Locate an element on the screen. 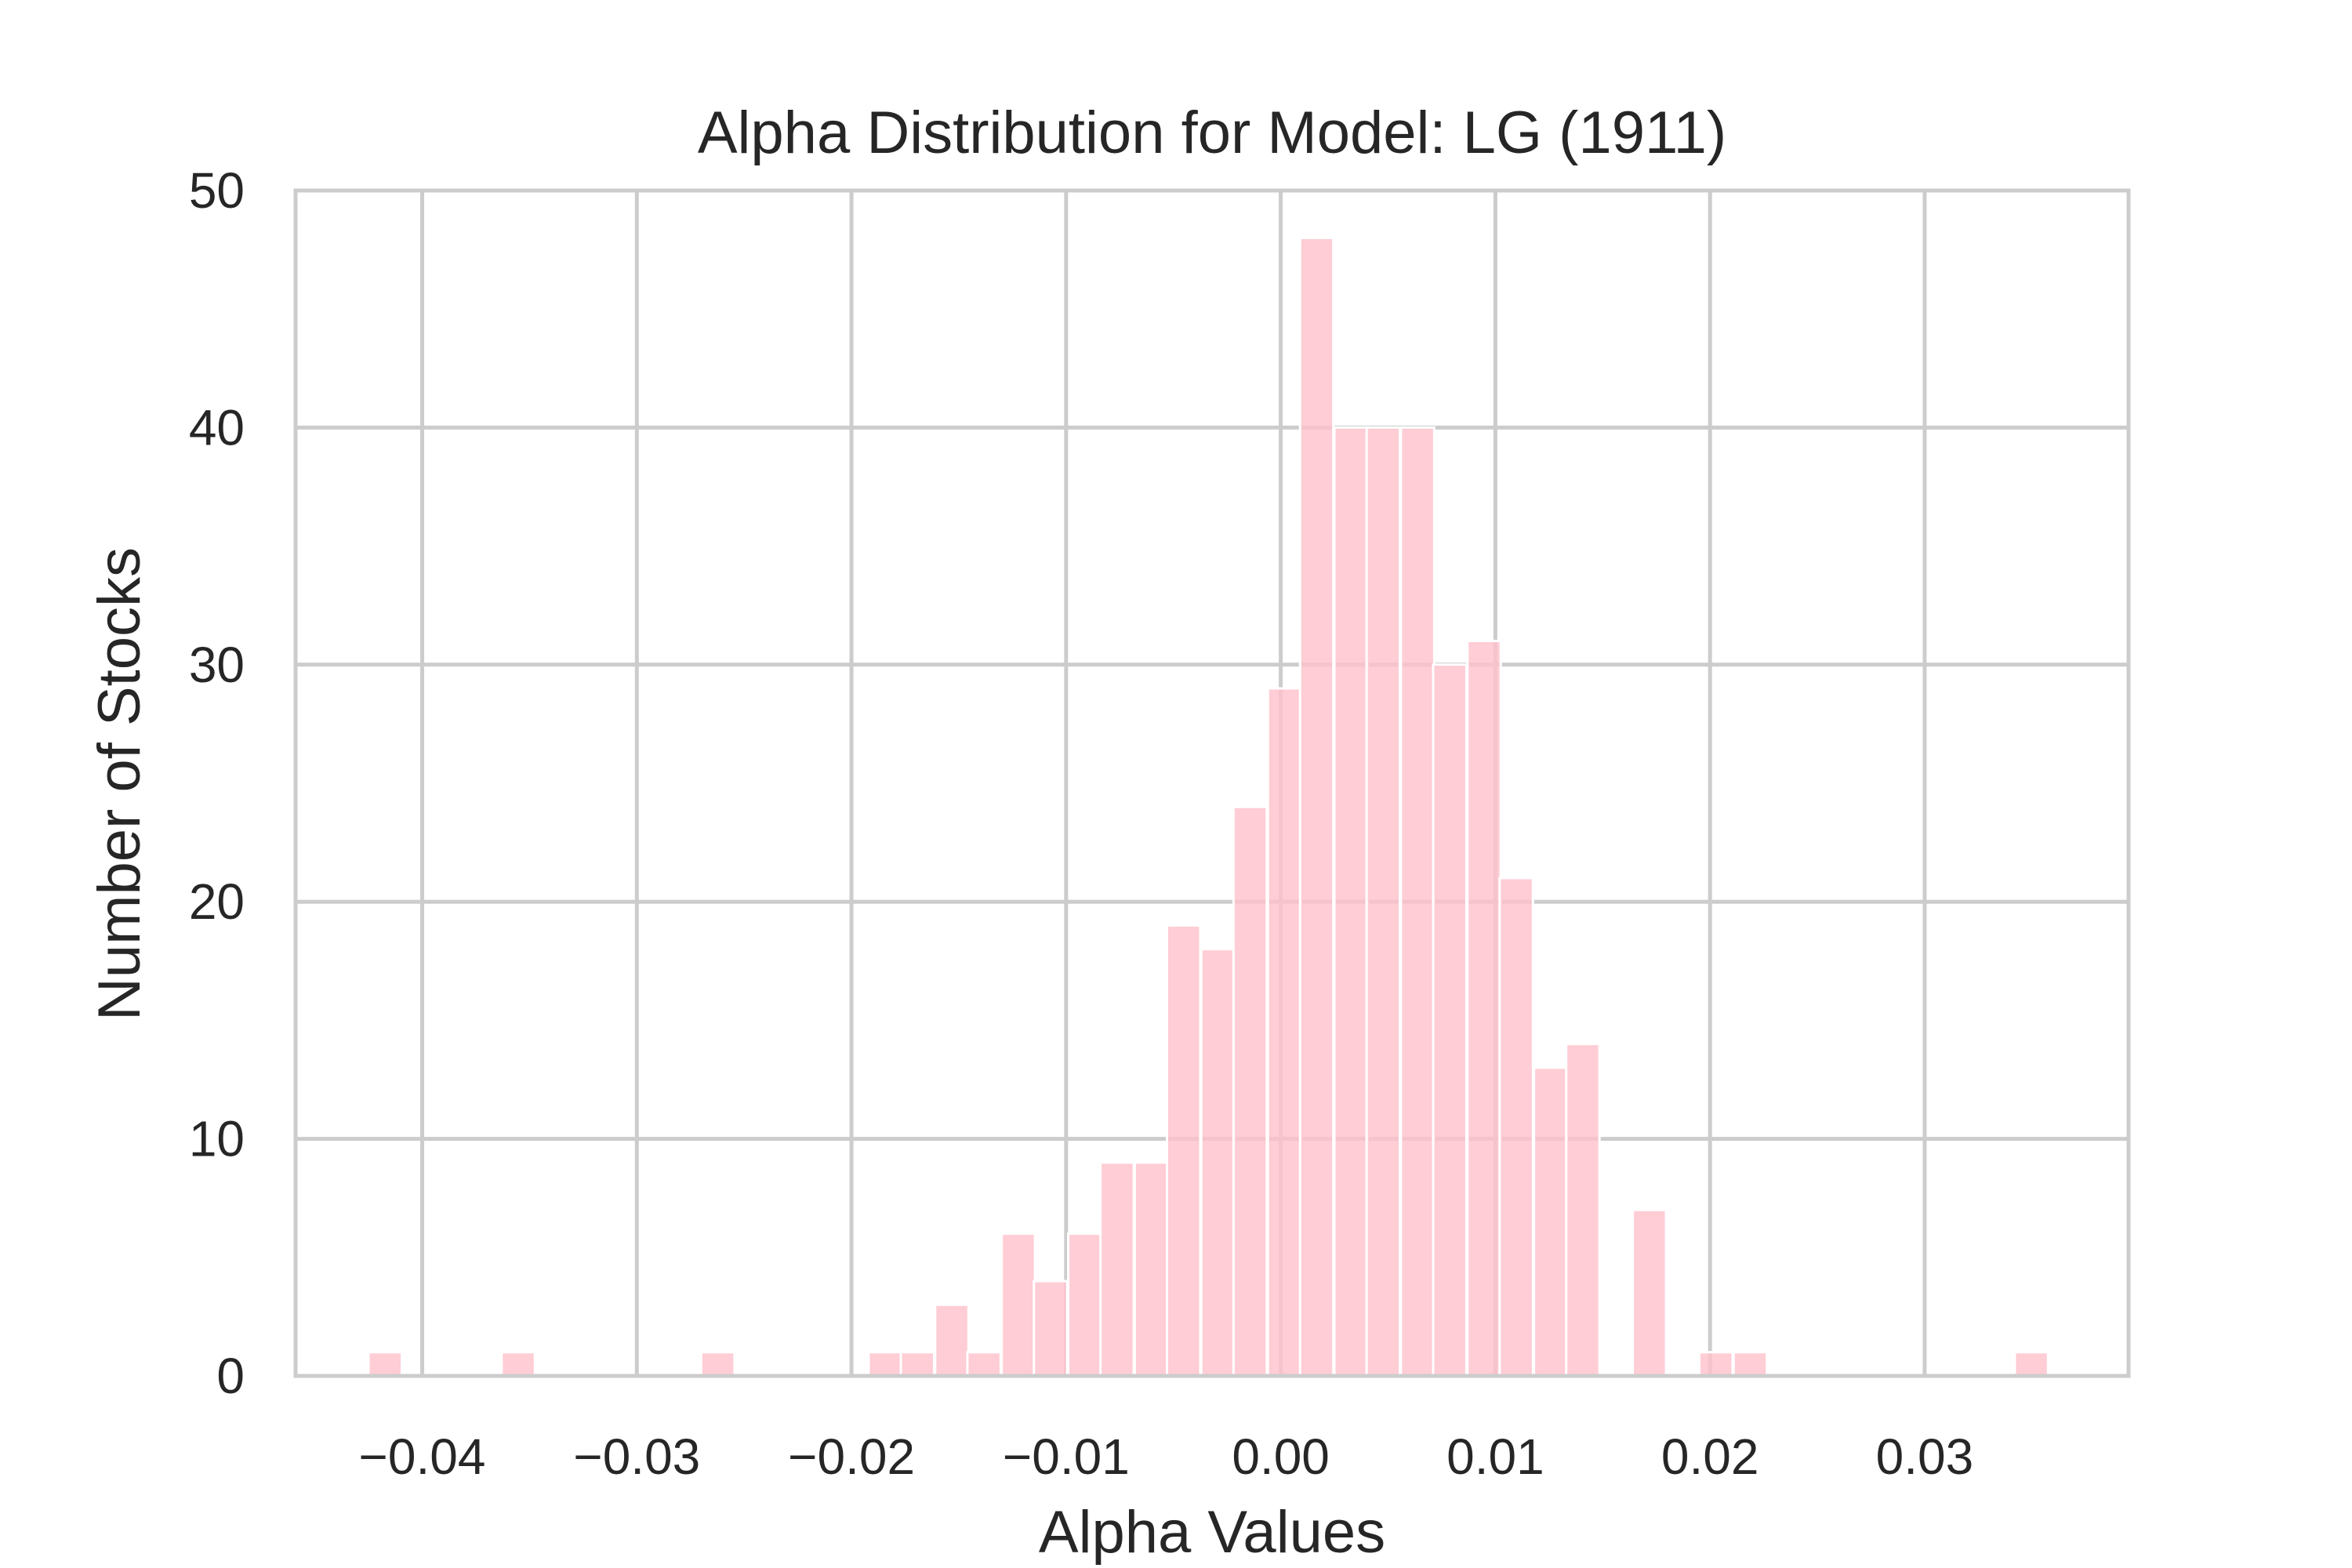  x-tick-label: −0.04 is located at coordinates (422, 1456).